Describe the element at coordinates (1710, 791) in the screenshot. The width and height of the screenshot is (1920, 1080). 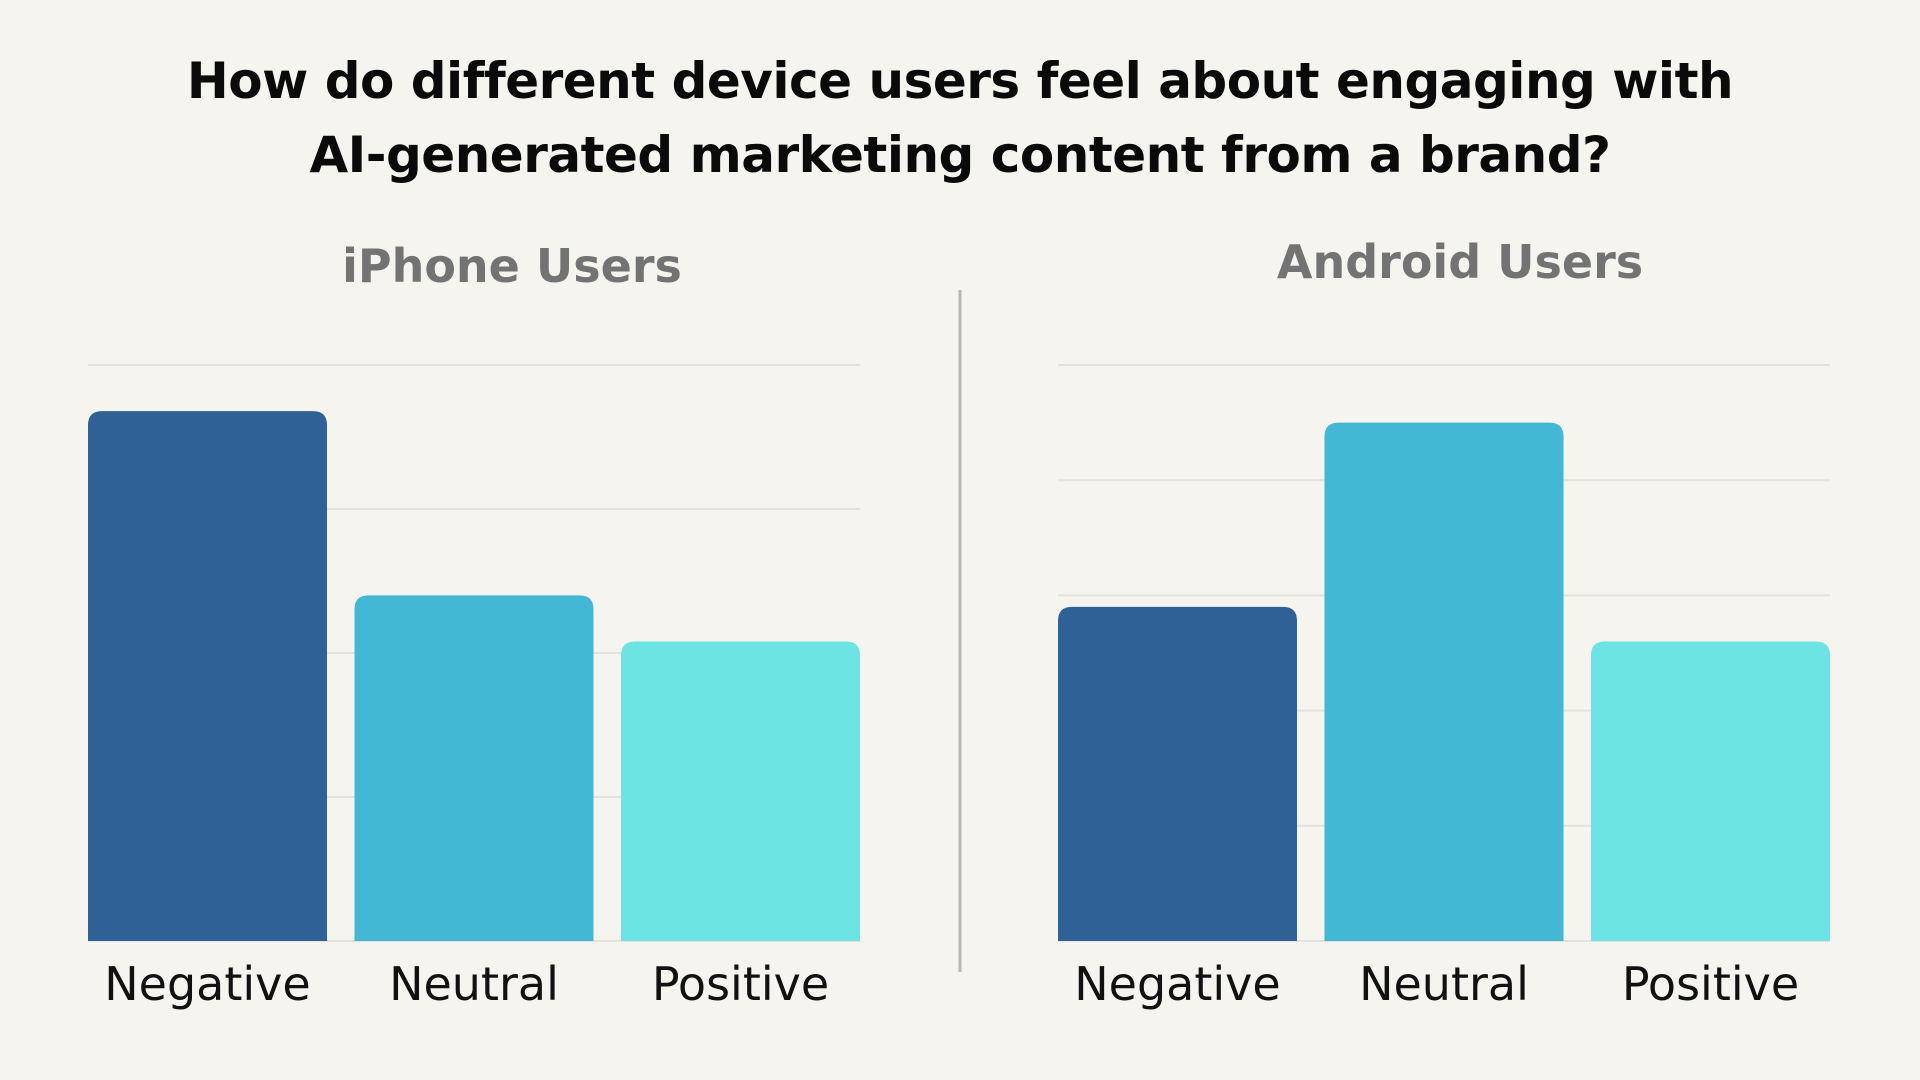
I see `android-bar-positive` at that location.